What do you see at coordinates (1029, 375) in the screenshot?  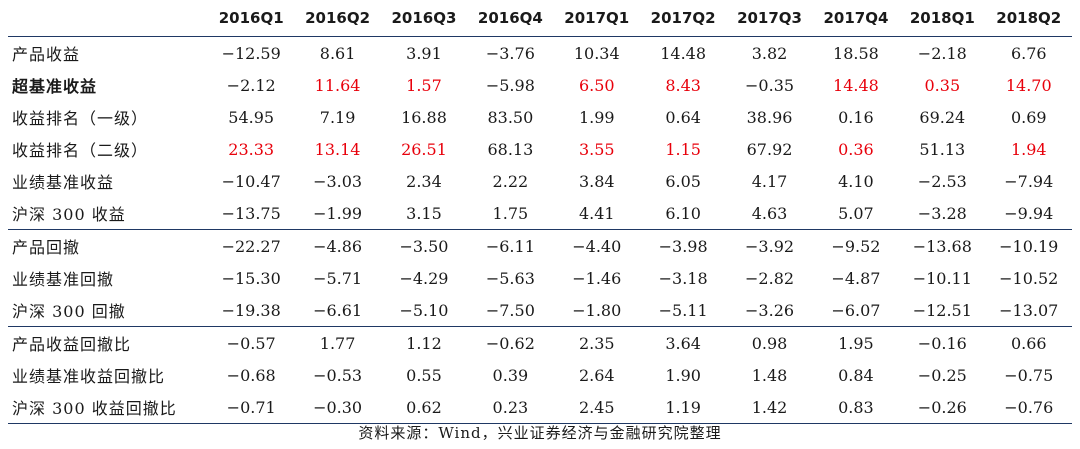 I see `table-cell: −0.75` at bounding box center [1029, 375].